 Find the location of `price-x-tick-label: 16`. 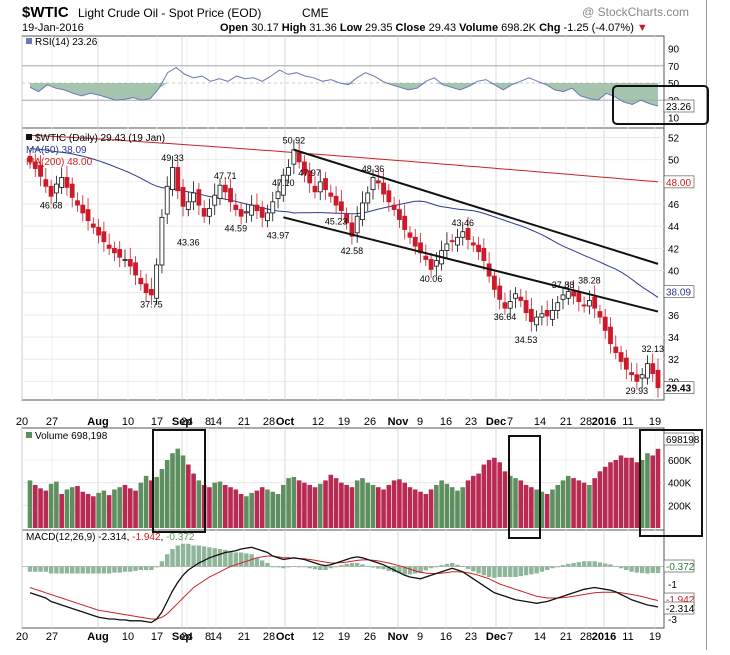

price-x-tick-label: 16 is located at coordinates (446, 422).